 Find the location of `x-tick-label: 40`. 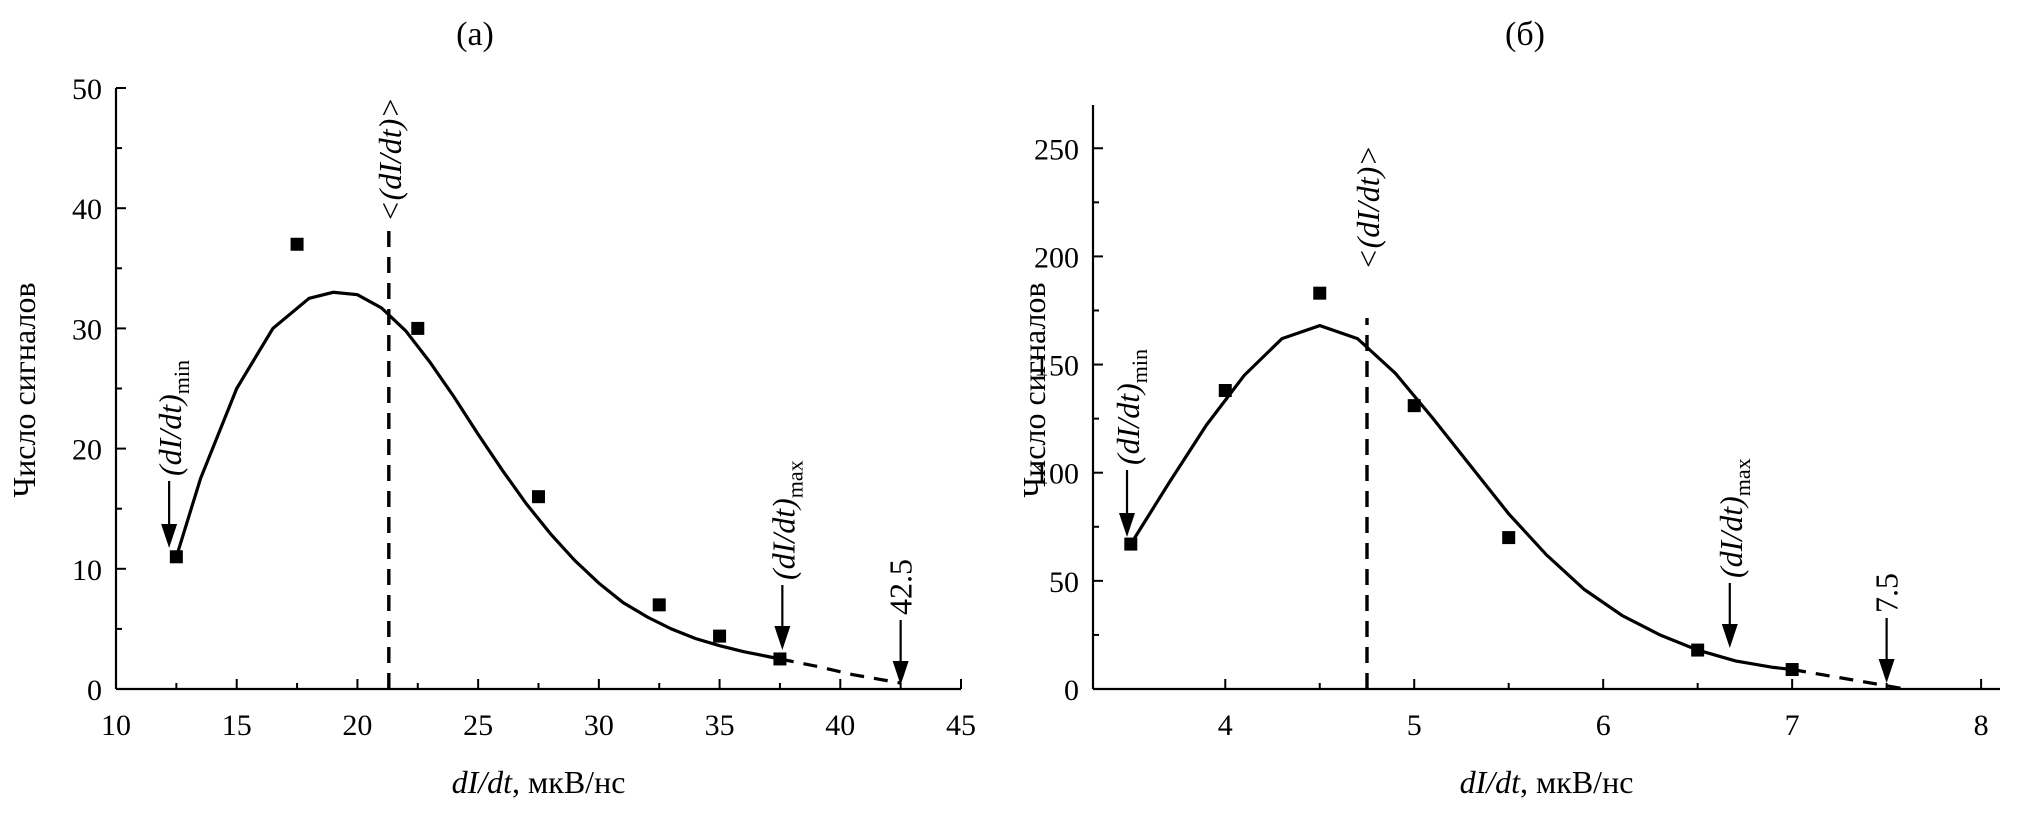

x-tick-label: 40 is located at coordinates (840, 725).